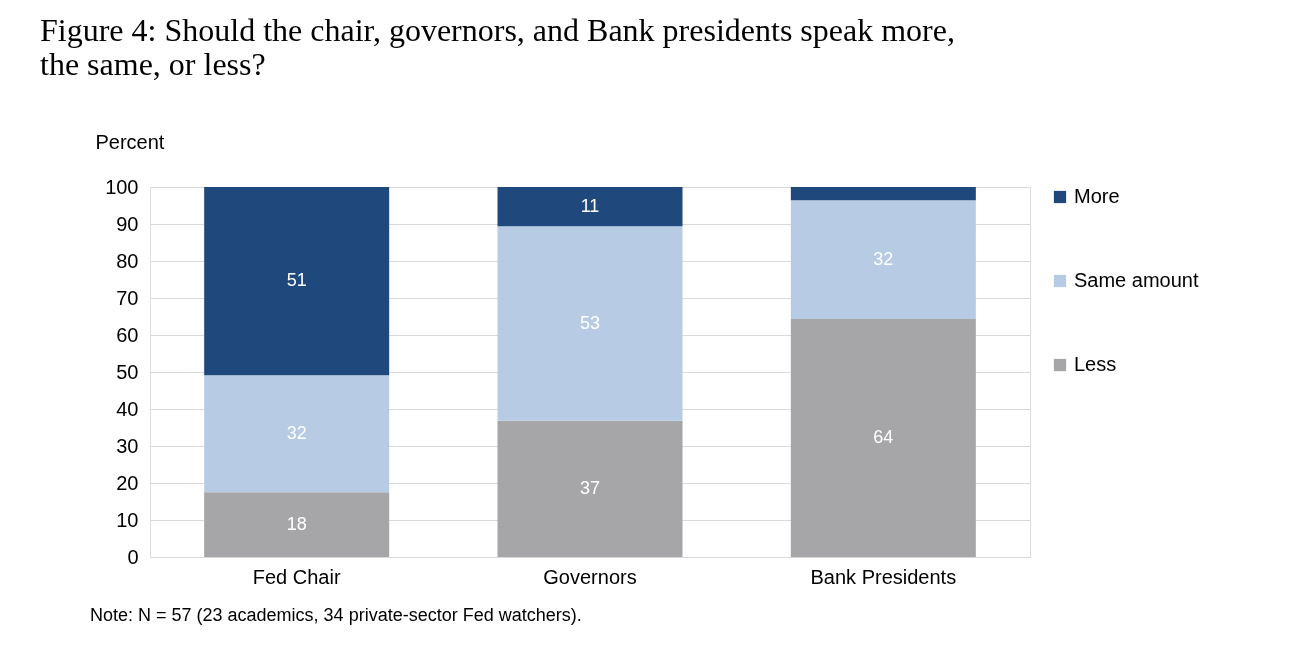 The width and height of the screenshot is (1301, 658). What do you see at coordinates (296, 576) in the screenshot?
I see `x-tick-label: Fed Chair` at bounding box center [296, 576].